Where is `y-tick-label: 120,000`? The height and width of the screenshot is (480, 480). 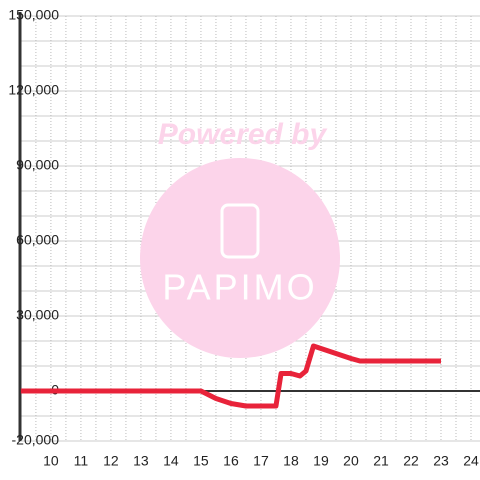
y-tick-label: 120,000 is located at coordinates (33, 90).